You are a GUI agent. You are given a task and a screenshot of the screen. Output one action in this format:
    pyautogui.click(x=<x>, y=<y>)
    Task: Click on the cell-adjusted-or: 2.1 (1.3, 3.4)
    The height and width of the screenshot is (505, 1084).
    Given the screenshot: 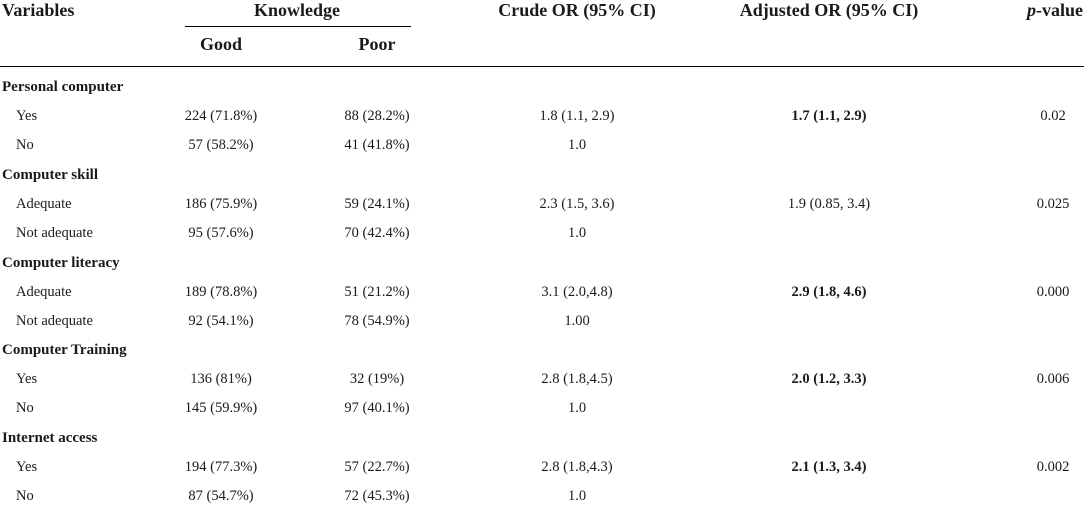 What is the action you would take?
    pyautogui.click(x=829, y=467)
    